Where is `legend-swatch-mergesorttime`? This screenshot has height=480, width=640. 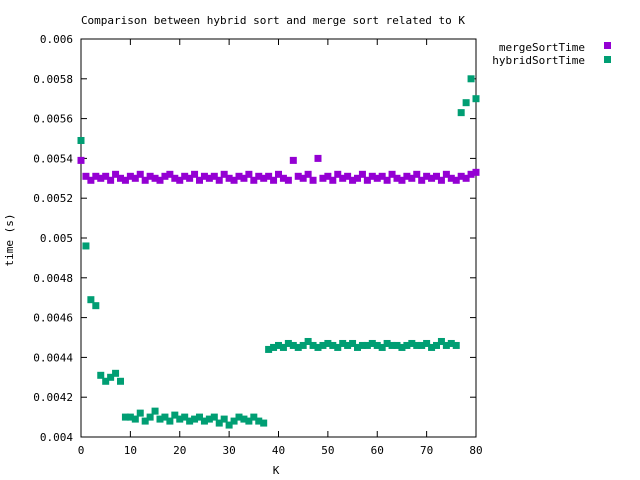 legend-swatch-mergesorttime is located at coordinates (607, 45).